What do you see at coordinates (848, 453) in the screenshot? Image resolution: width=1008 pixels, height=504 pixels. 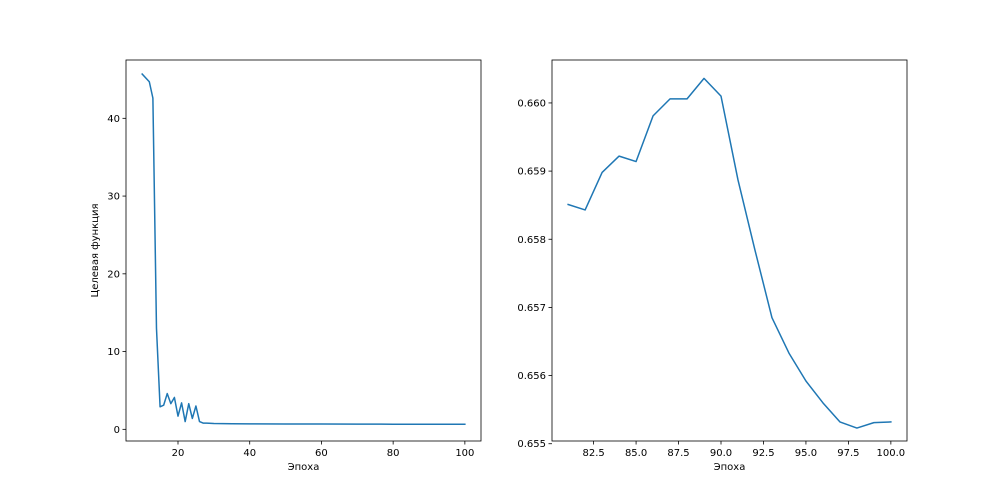 I see `right-chart-x-tick-label: 97.5` at bounding box center [848, 453].